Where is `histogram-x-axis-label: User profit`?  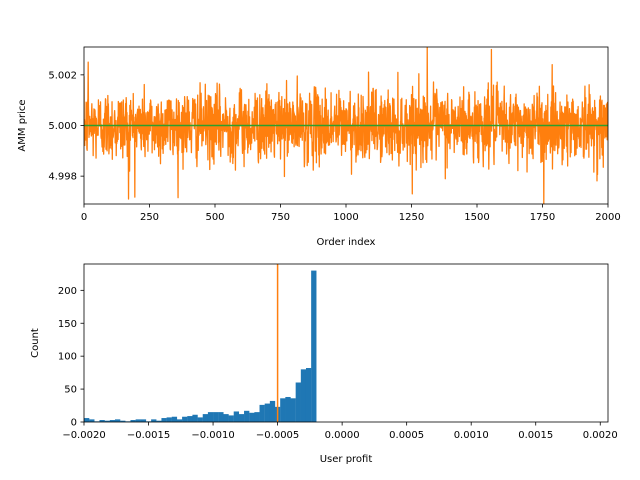
histogram-x-axis-label: User profit is located at coordinates (346, 459).